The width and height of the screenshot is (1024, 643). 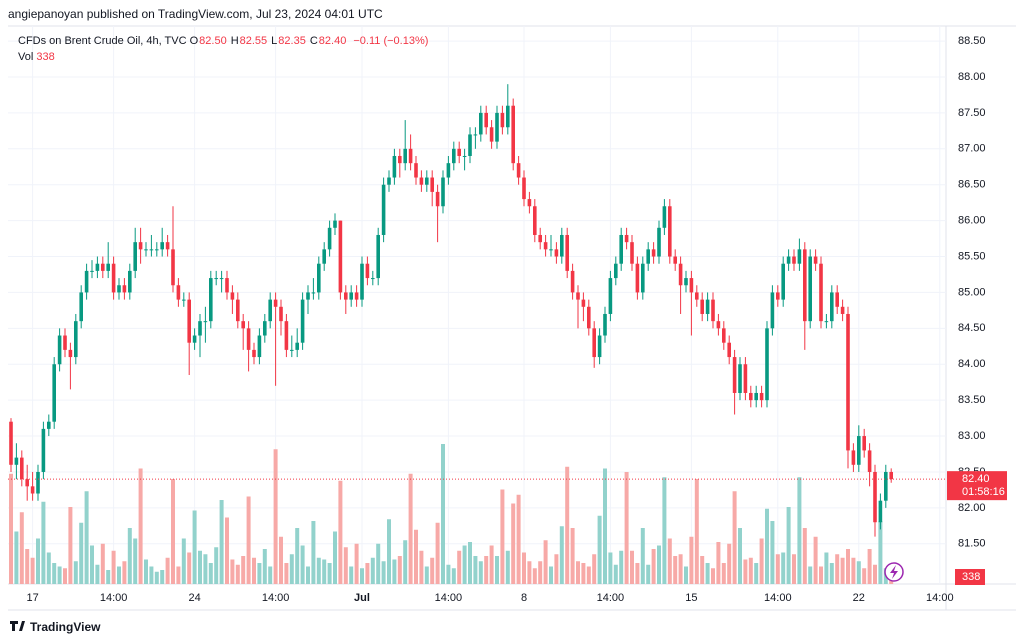 What do you see at coordinates (114, 598) in the screenshot?
I see `x-tick-label: 14:00` at bounding box center [114, 598].